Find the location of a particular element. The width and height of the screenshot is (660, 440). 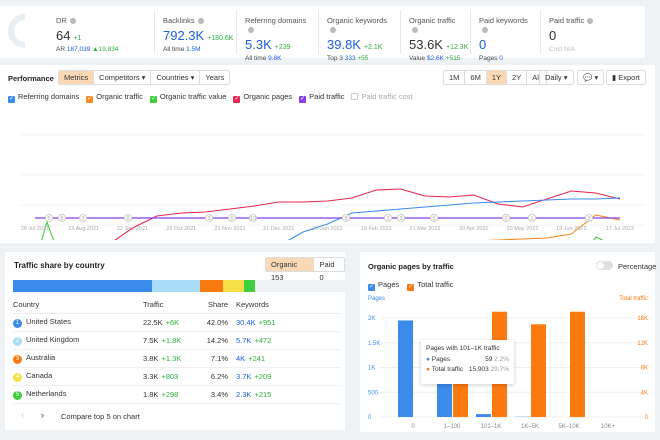

range-1M: 1M is located at coordinates (455, 77).